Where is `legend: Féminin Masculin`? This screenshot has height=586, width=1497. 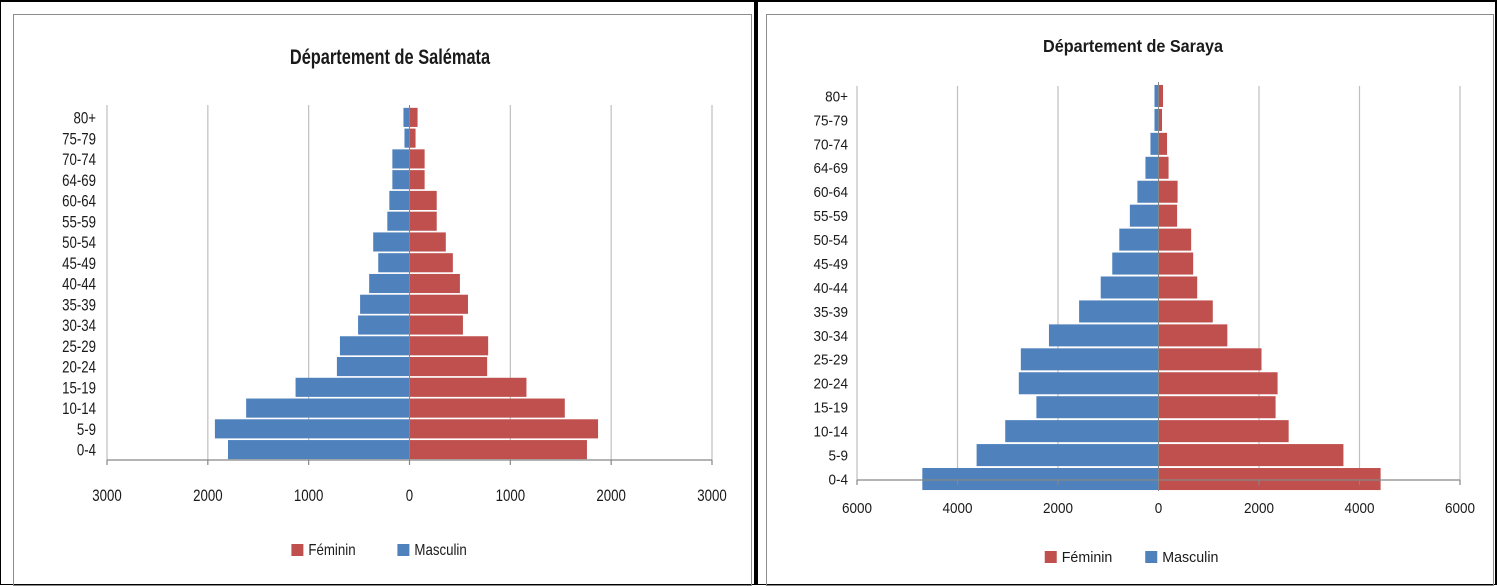 legend: Féminin Masculin is located at coordinates (1131, 558).